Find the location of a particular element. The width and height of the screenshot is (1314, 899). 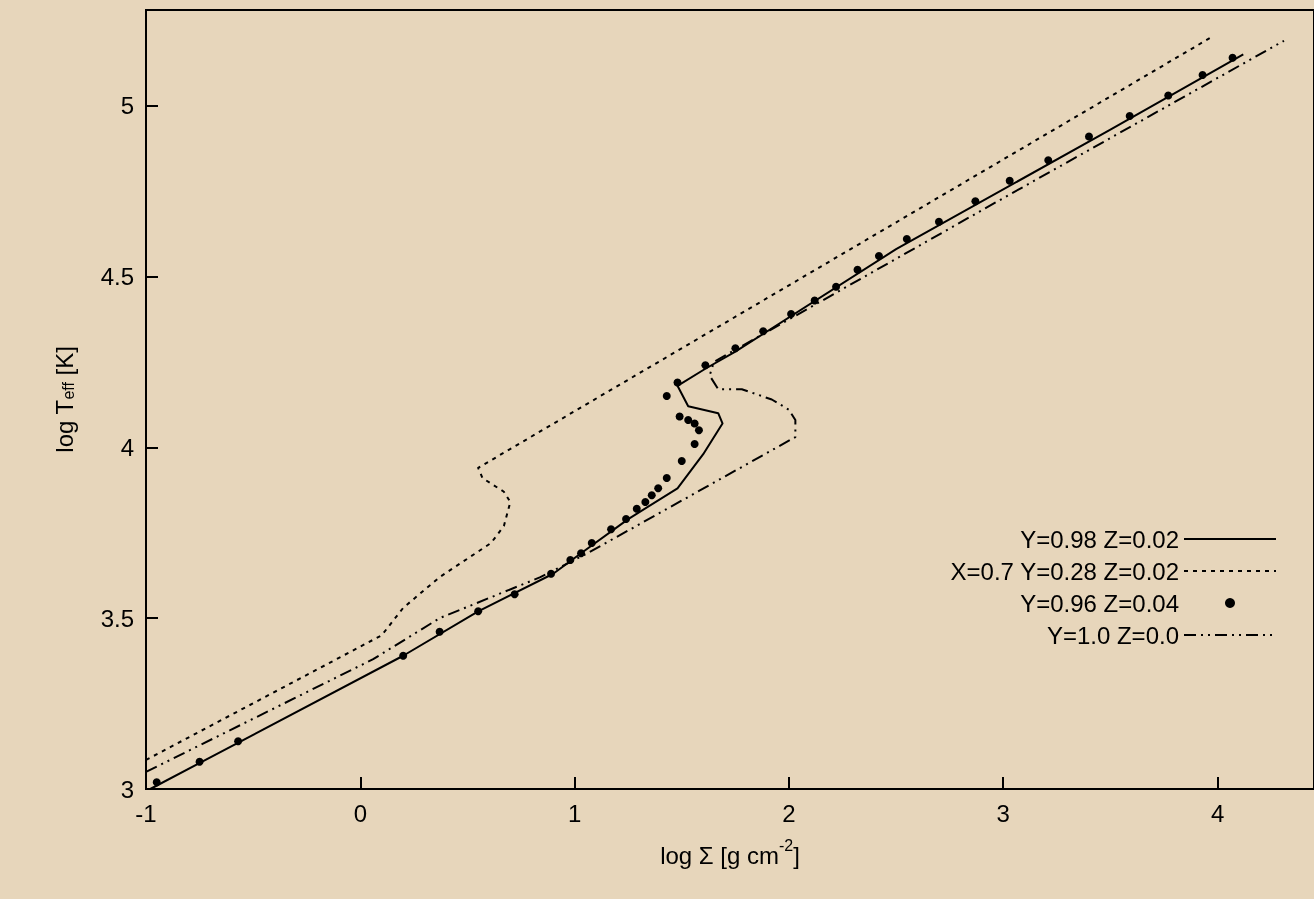

x-tick-label: 3 is located at coordinates (1003, 813).